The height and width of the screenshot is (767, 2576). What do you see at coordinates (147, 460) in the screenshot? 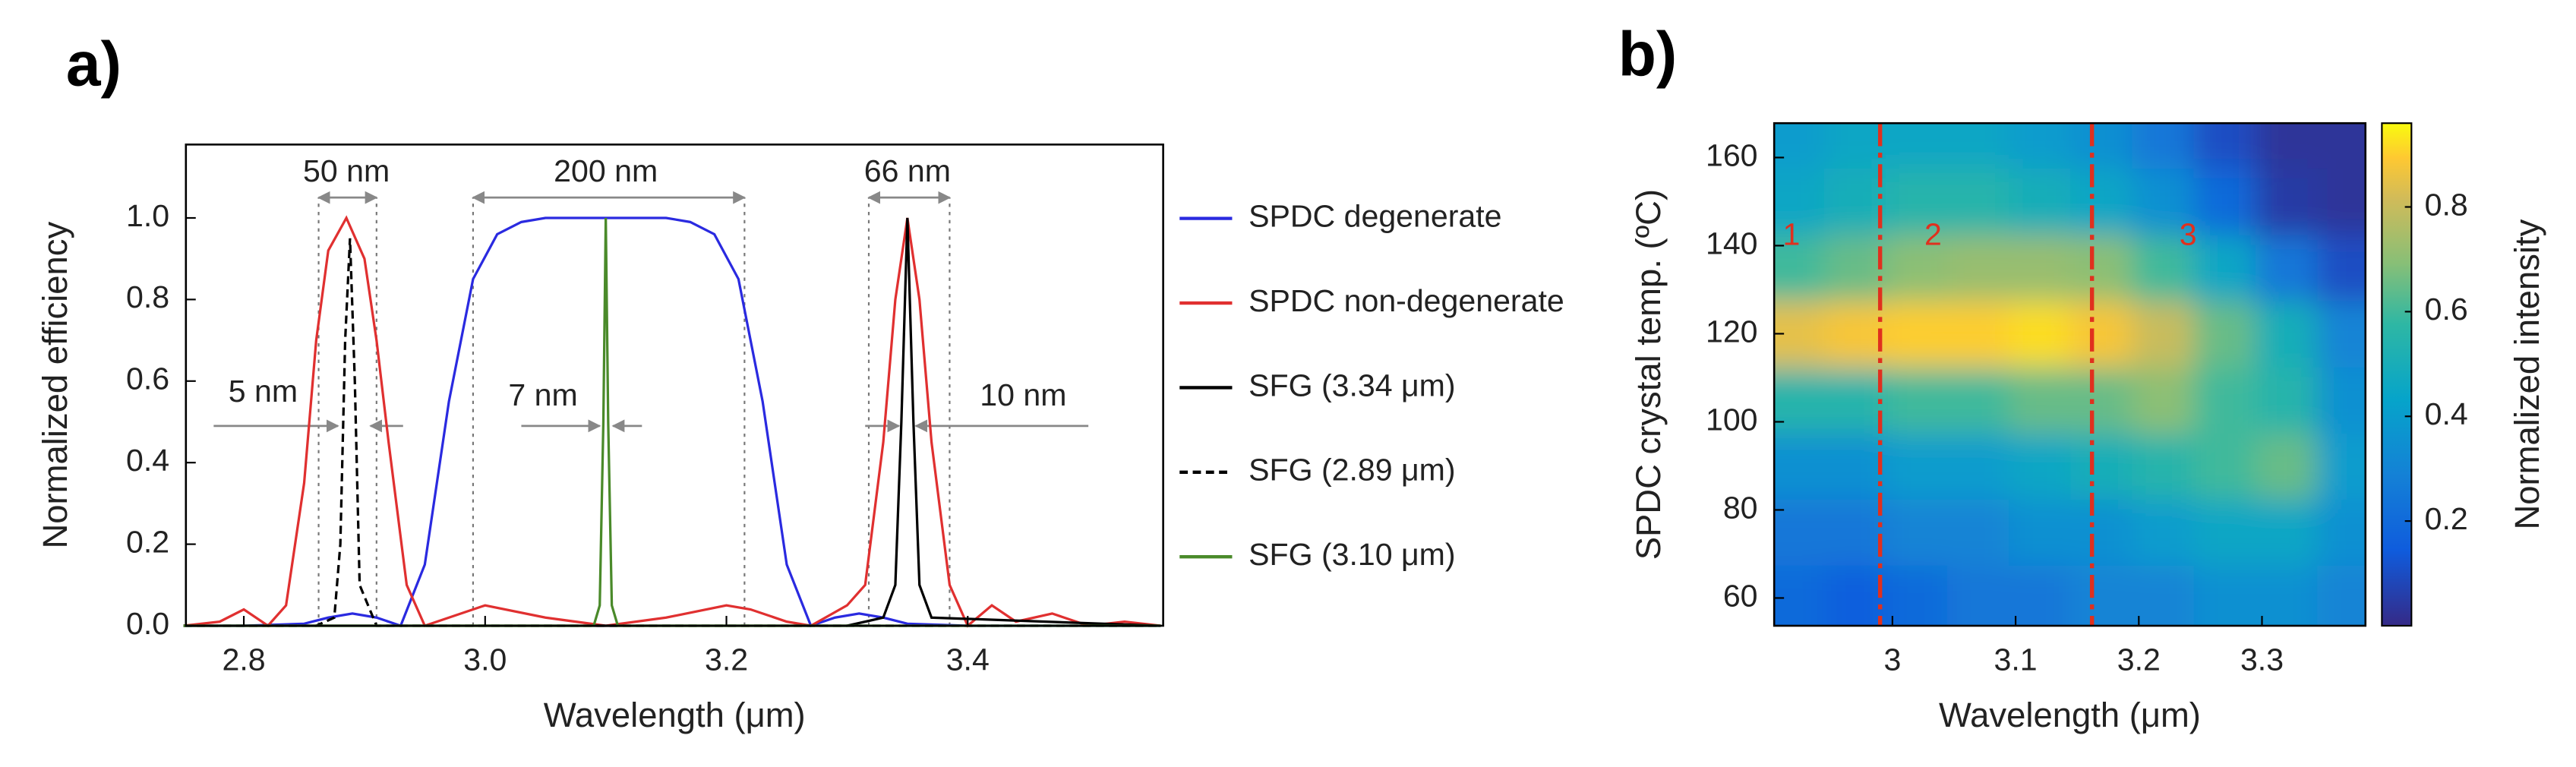
I see `y-tick-label: 0.4` at bounding box center [147, 460].